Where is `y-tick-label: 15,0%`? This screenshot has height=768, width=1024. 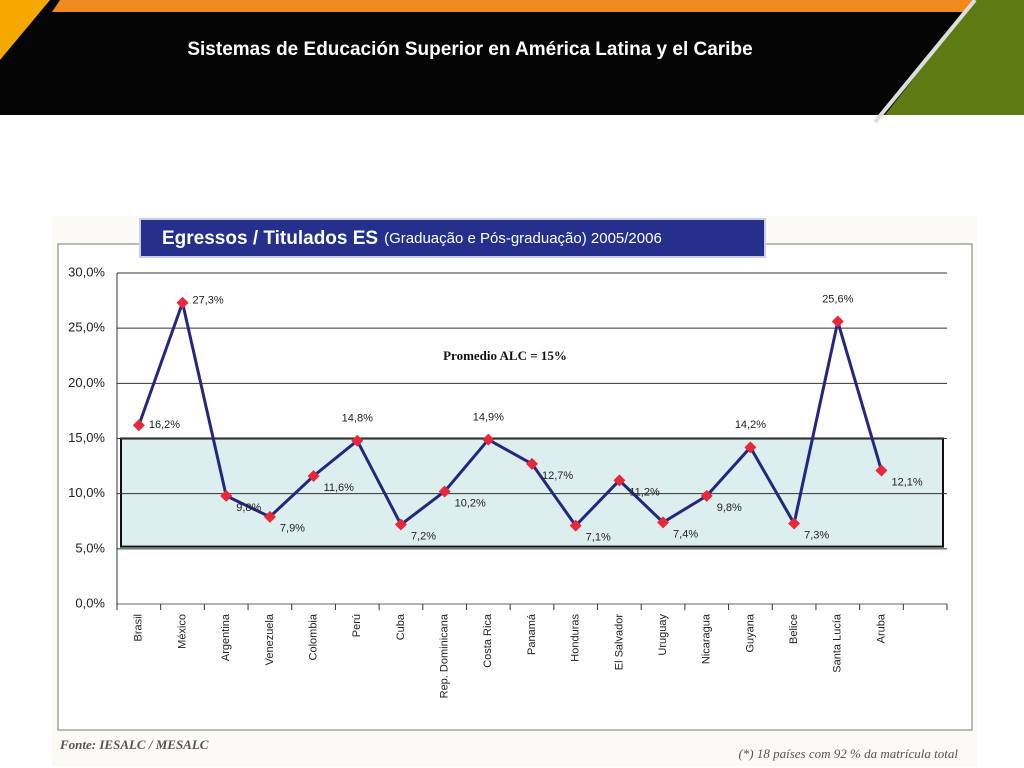
y-tick-label: 15,0% is located at coordinates (86, 437).